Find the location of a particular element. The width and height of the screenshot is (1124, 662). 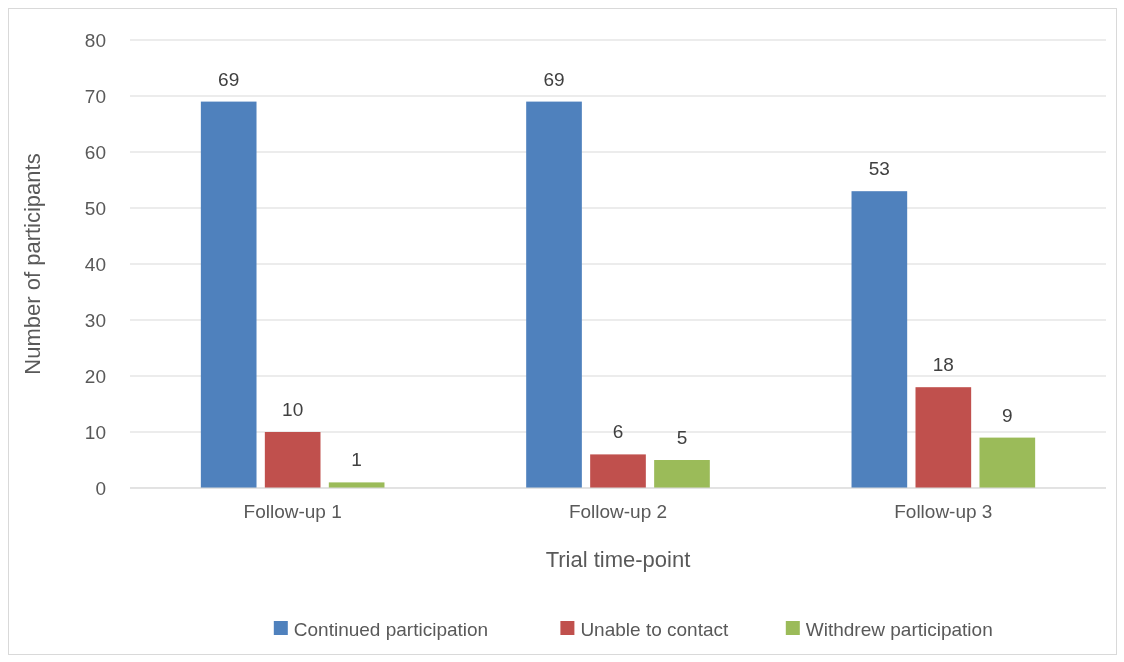

data-label: 10 is located at coordinates (293, 409).